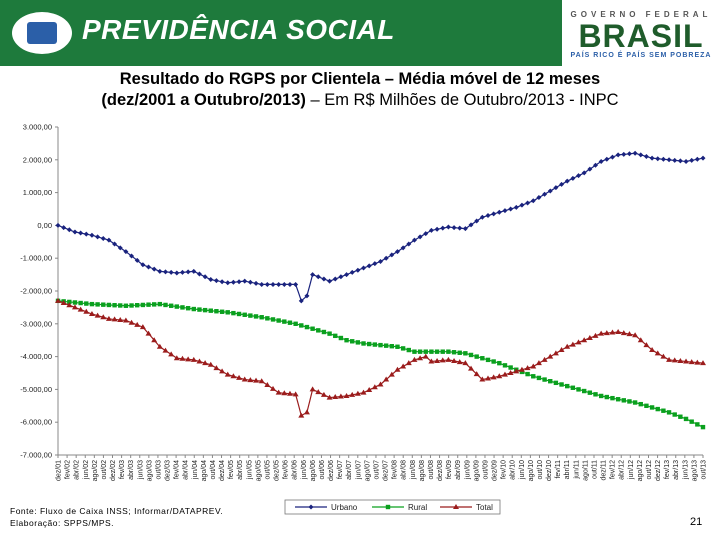 This screenshot has width=720, height=540. I want to click on legend-marker-total, so click(456, 506).